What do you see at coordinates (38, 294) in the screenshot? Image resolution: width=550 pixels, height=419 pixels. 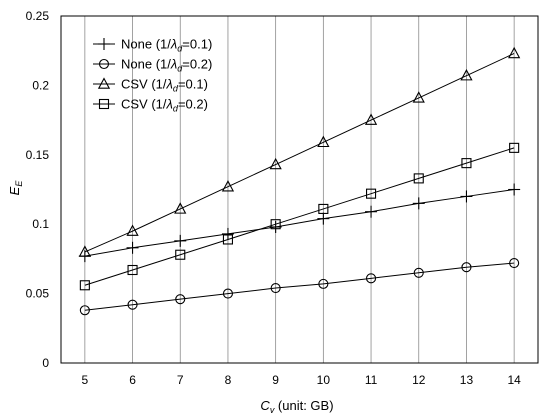 I see `y-tick-label: 0.05` at bounding box center [38, 294].